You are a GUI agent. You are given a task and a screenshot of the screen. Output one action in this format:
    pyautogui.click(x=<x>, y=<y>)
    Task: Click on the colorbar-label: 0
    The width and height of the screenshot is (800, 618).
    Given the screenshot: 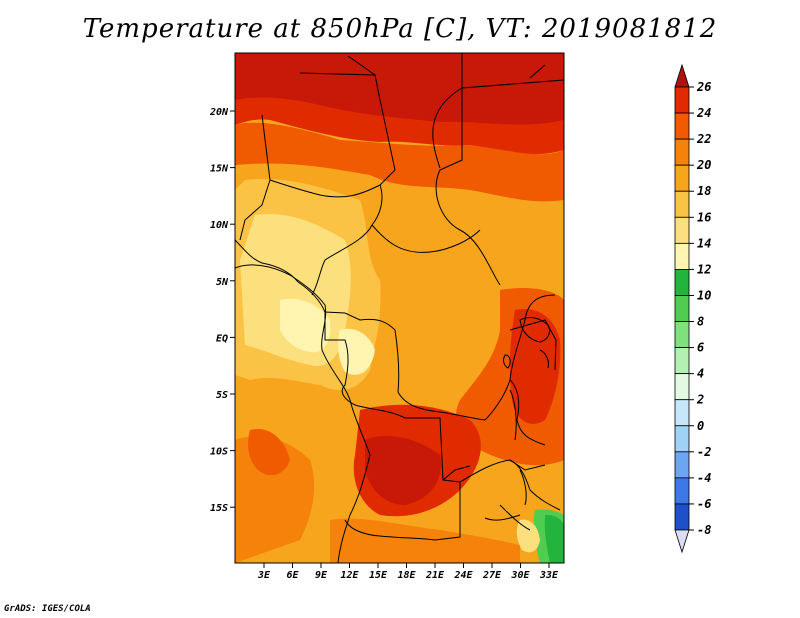 What is the action you would take?
    pyautogui.click(x=700, y=426)
    